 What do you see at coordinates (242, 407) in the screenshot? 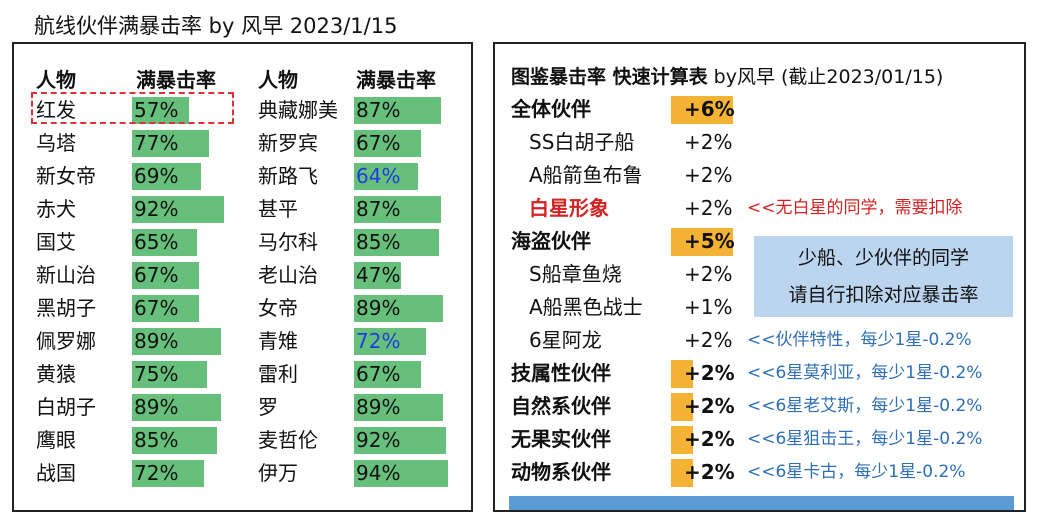
I see `table-row: 白胡子 89% 罗 89%` at bounding box center [242, 407].